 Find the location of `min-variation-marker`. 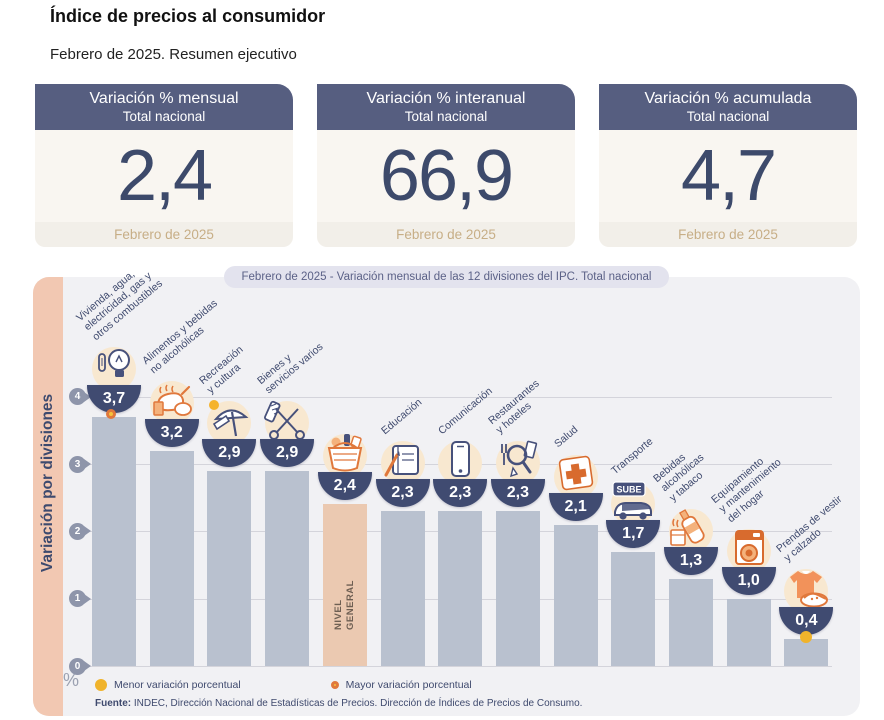

min-variation-marker is located at coordinates (806, 637).